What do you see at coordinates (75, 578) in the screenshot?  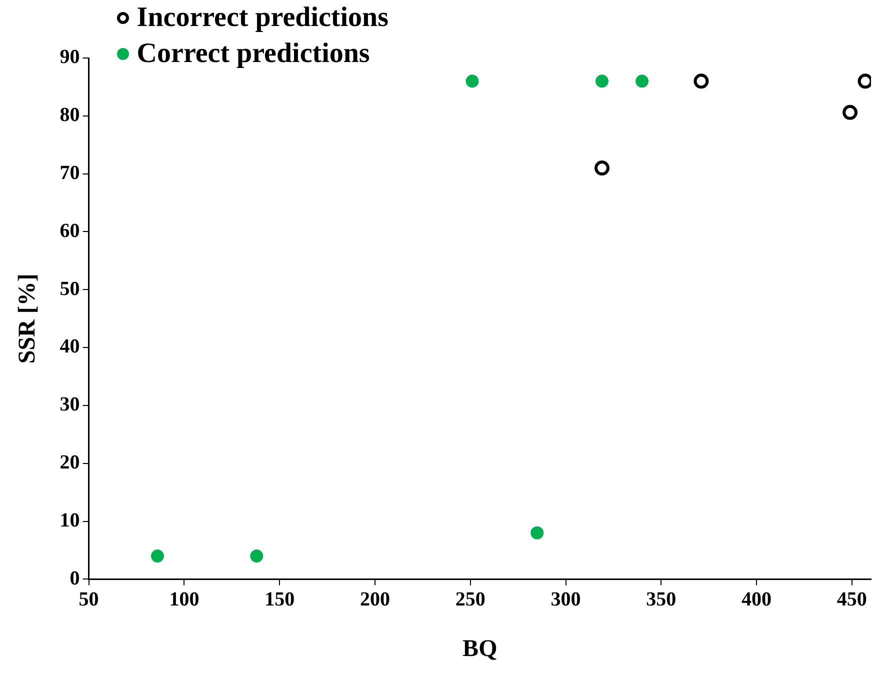 I see `y-tick-label: 0` at bounding box center [75, 578].